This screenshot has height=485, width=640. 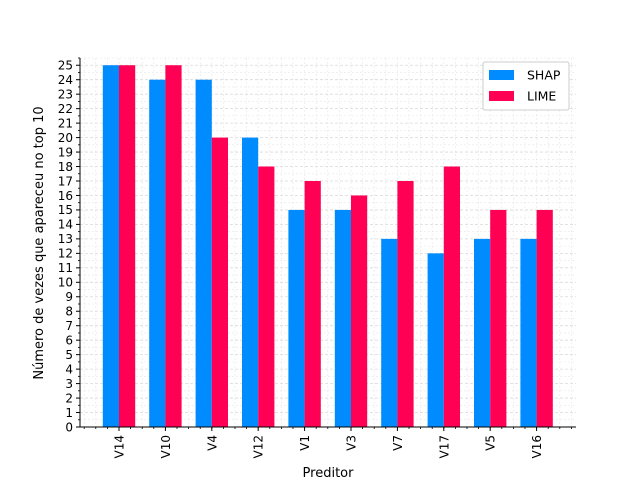 I want to click on y-tick-label: 19, so click(x=65, y=152).